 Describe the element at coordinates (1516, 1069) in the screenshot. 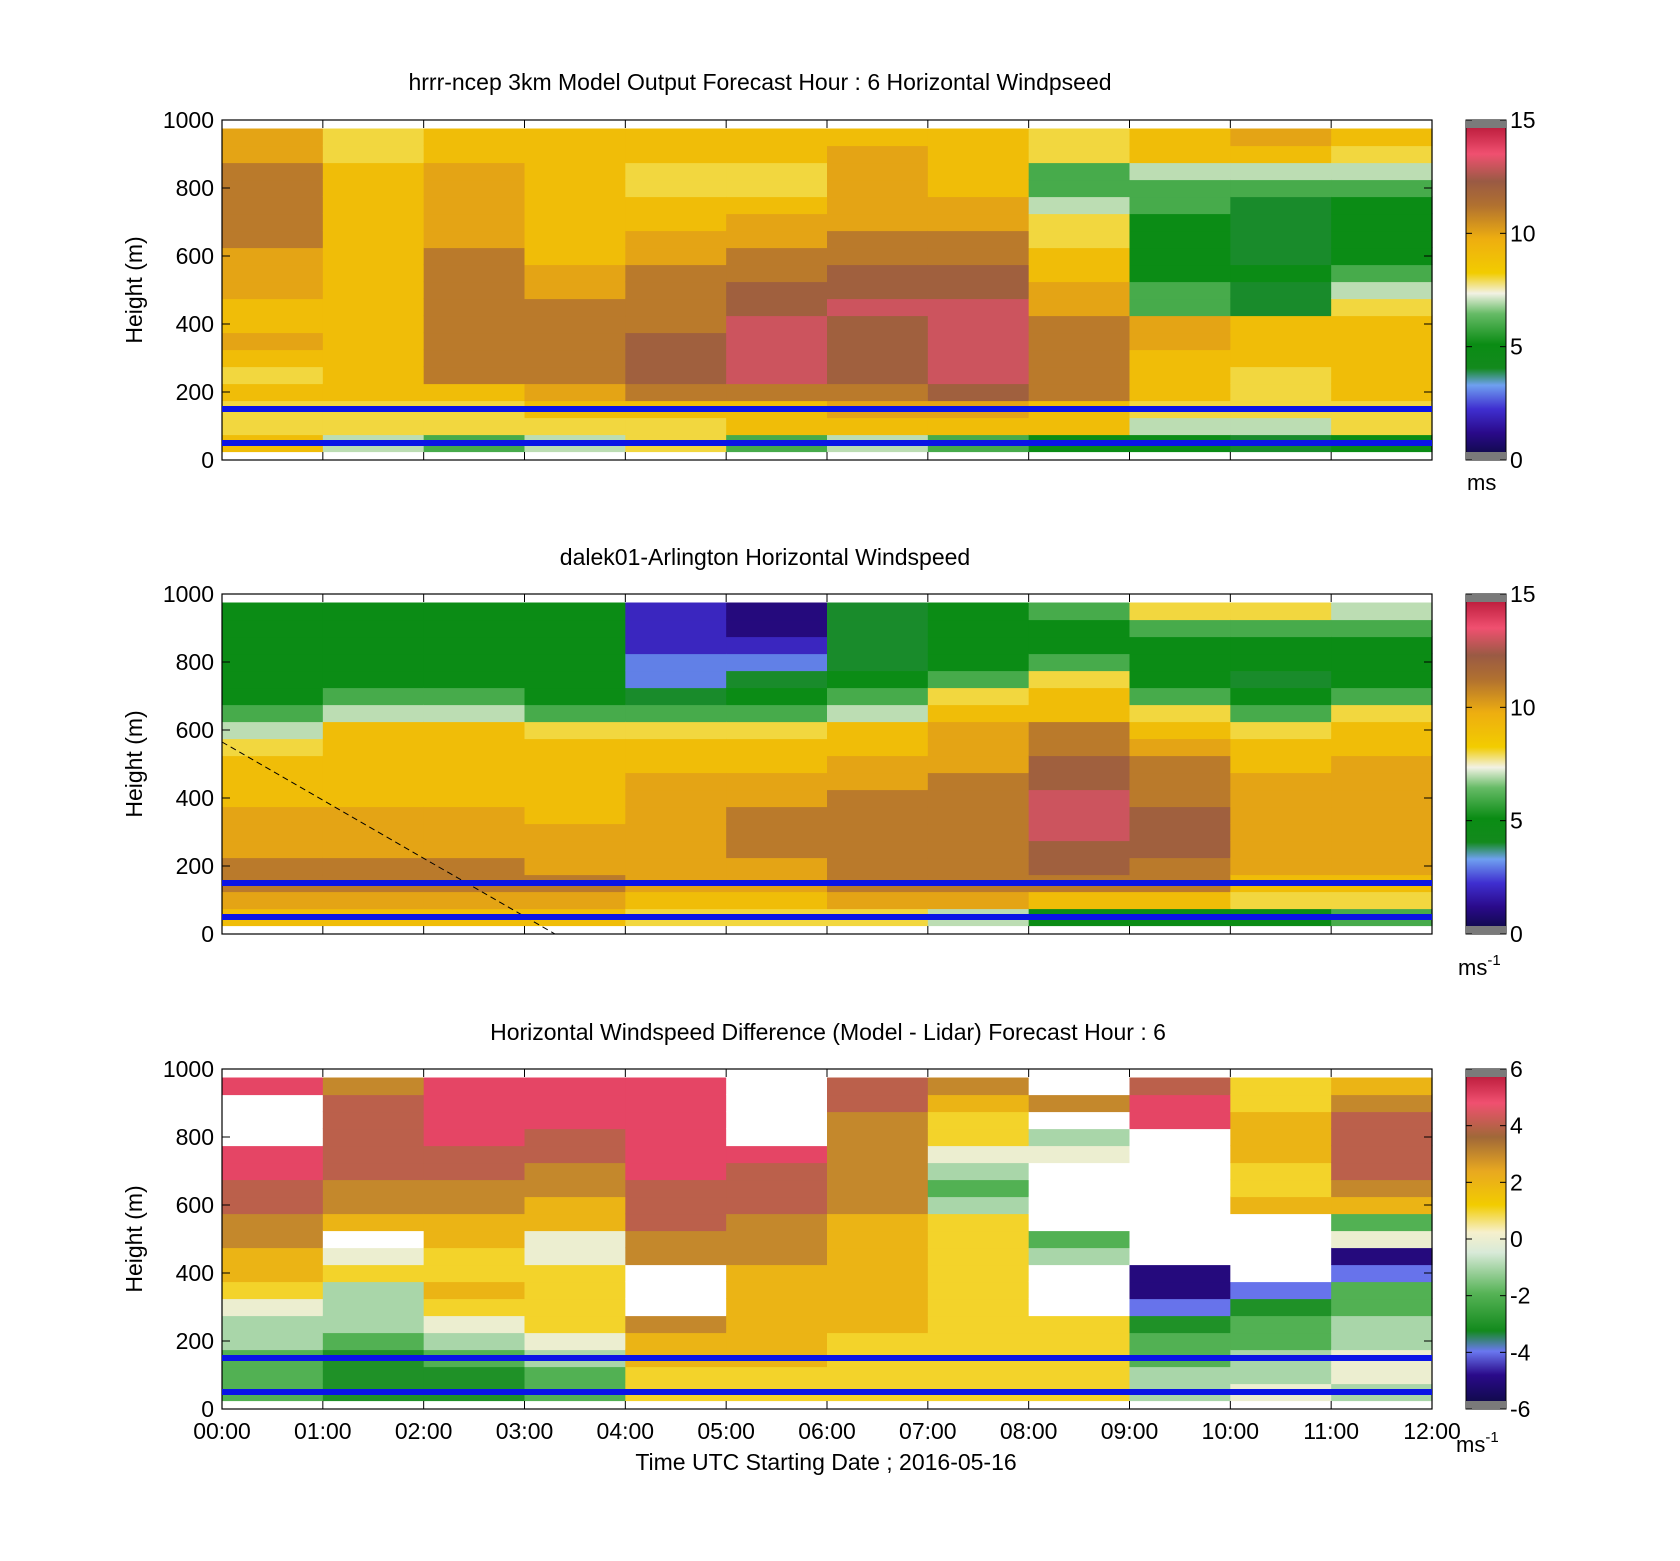

I see `colorbar-tick-label: 6` at that location.